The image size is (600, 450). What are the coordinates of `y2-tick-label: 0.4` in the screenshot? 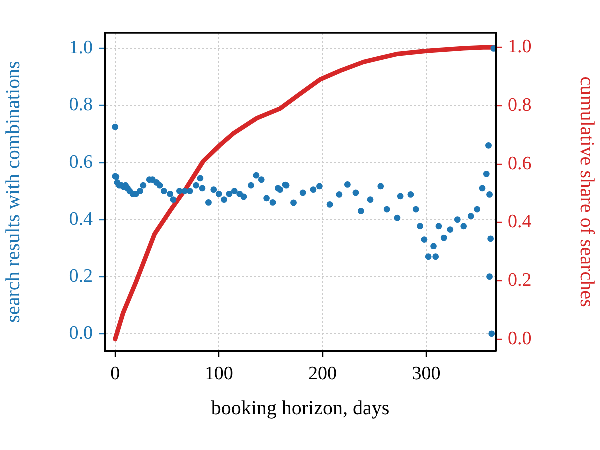 It's located at (520, 222).